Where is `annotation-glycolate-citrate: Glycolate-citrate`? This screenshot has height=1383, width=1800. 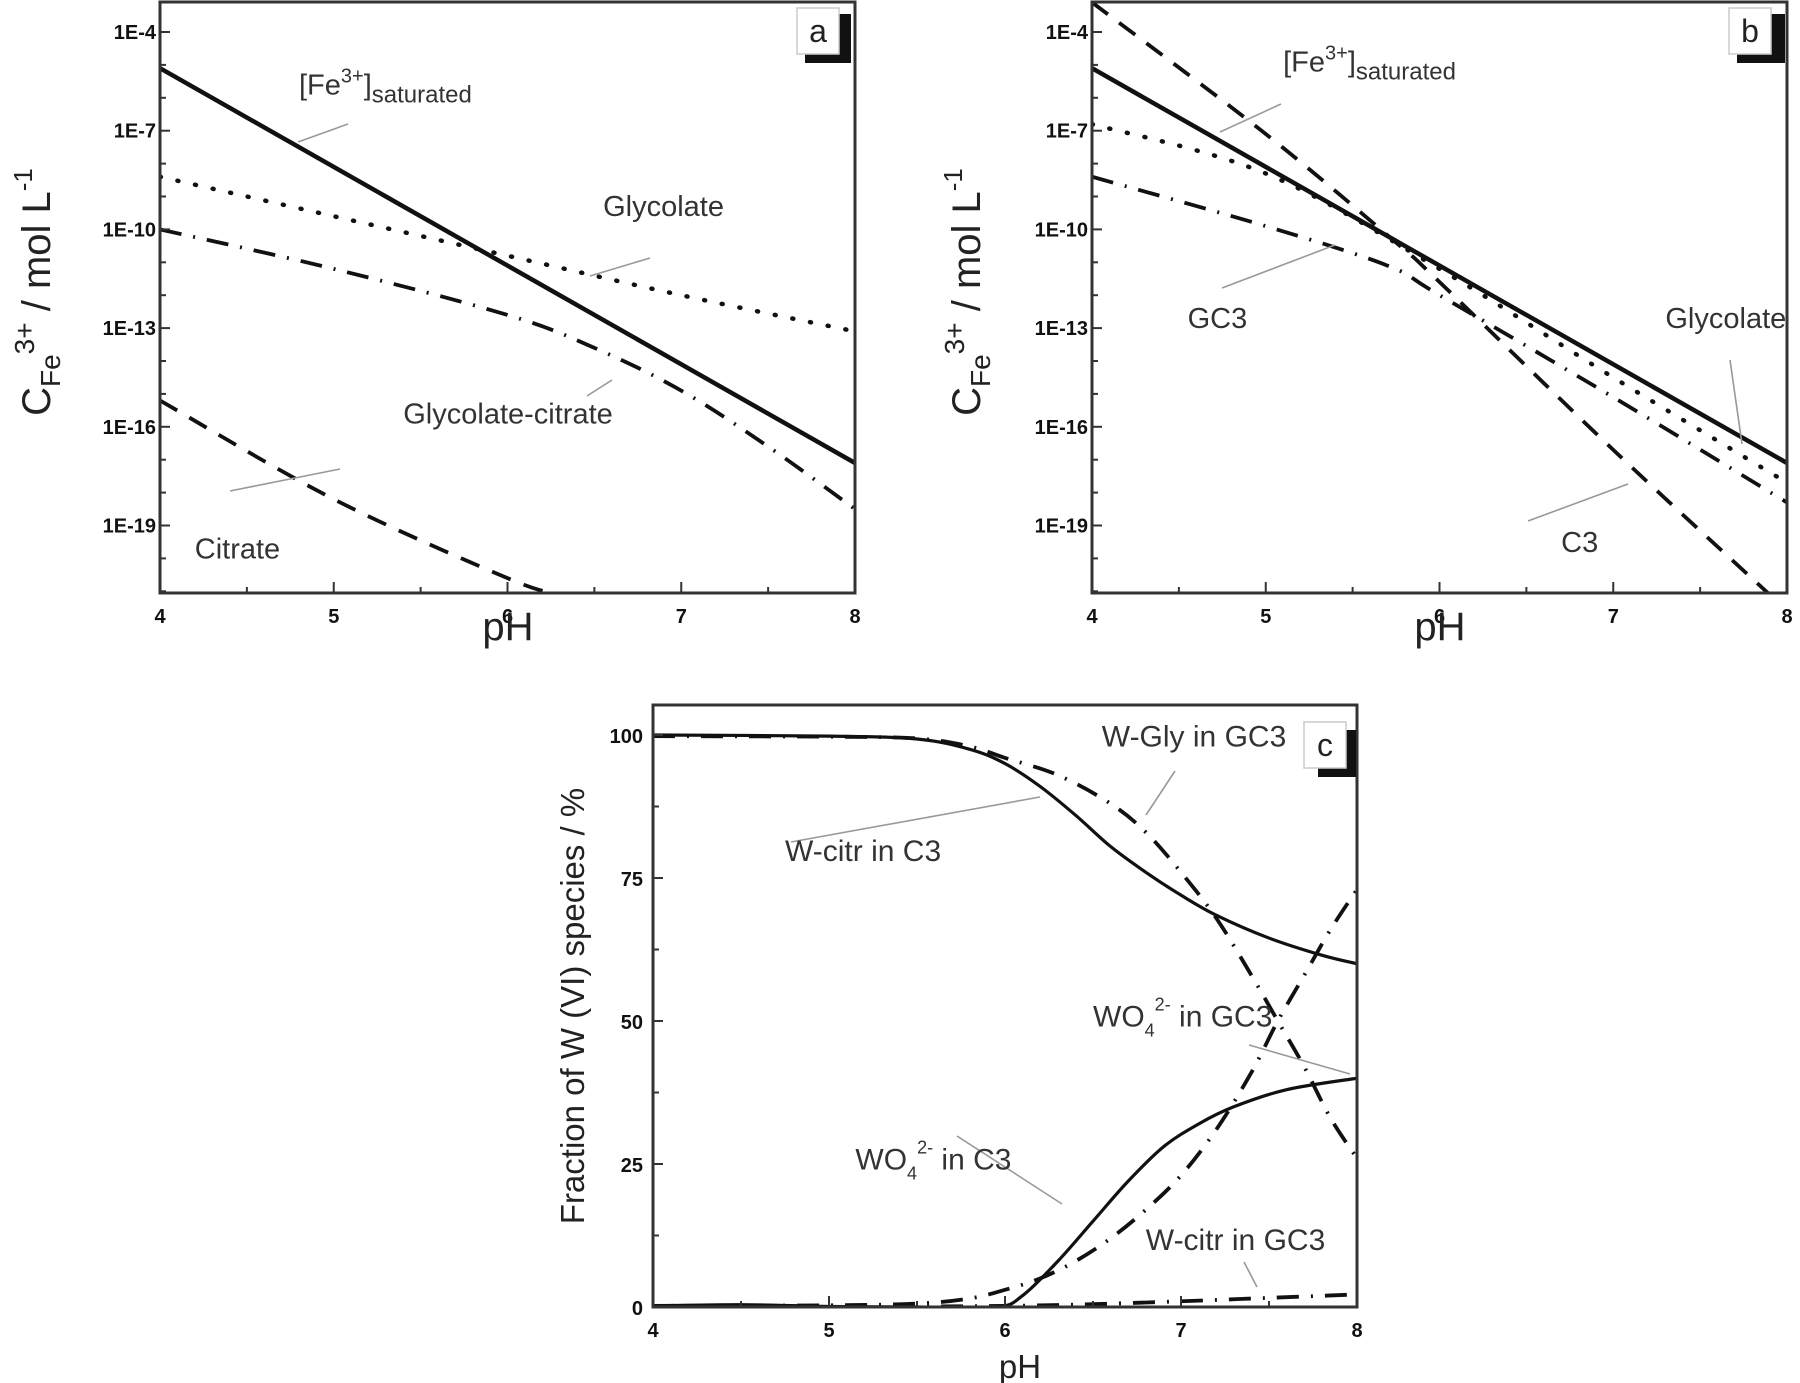
annotation-glycolate-citrate: Glycolate-citrate is located at coordinates (508, 415).